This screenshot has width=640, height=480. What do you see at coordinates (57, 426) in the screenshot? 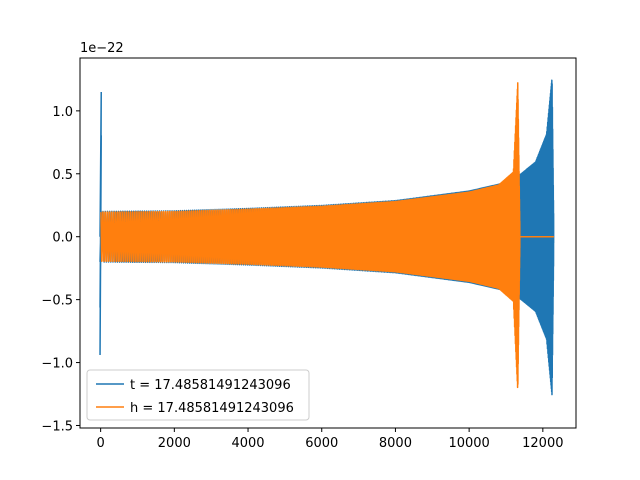
I see `y-tick-label: −1.5` at bounding box center [57, 426].